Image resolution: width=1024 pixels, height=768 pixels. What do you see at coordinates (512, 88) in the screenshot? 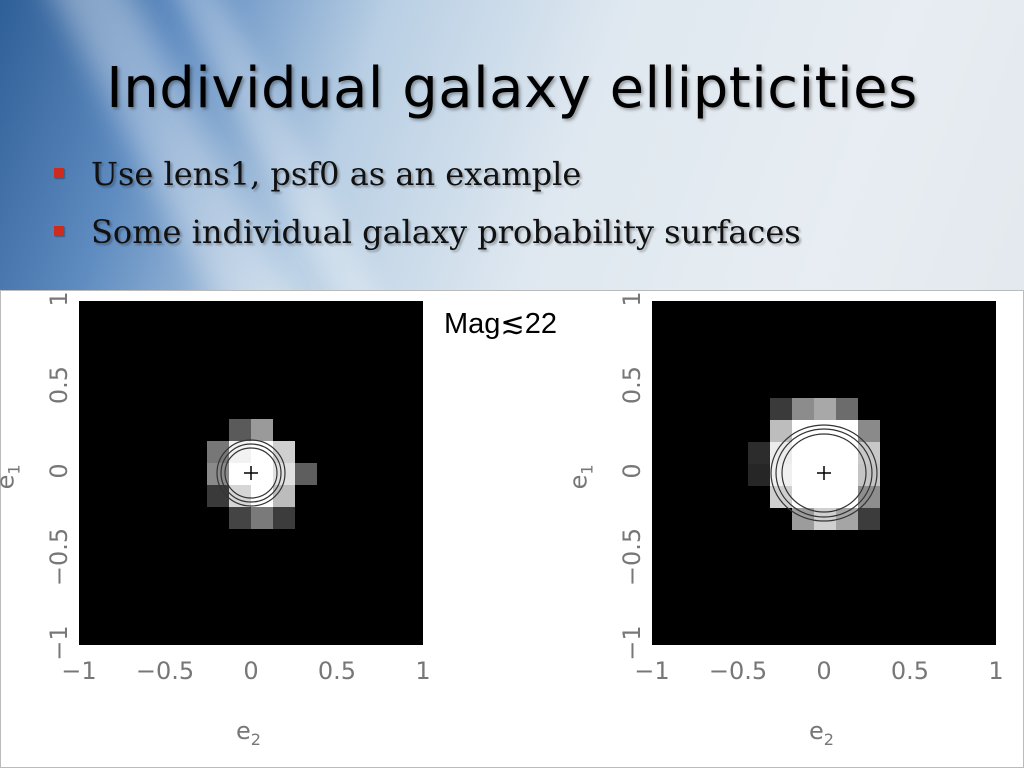
I see `slide-title: Individual galaxy ellipticities` at bounding box center [512, 88].